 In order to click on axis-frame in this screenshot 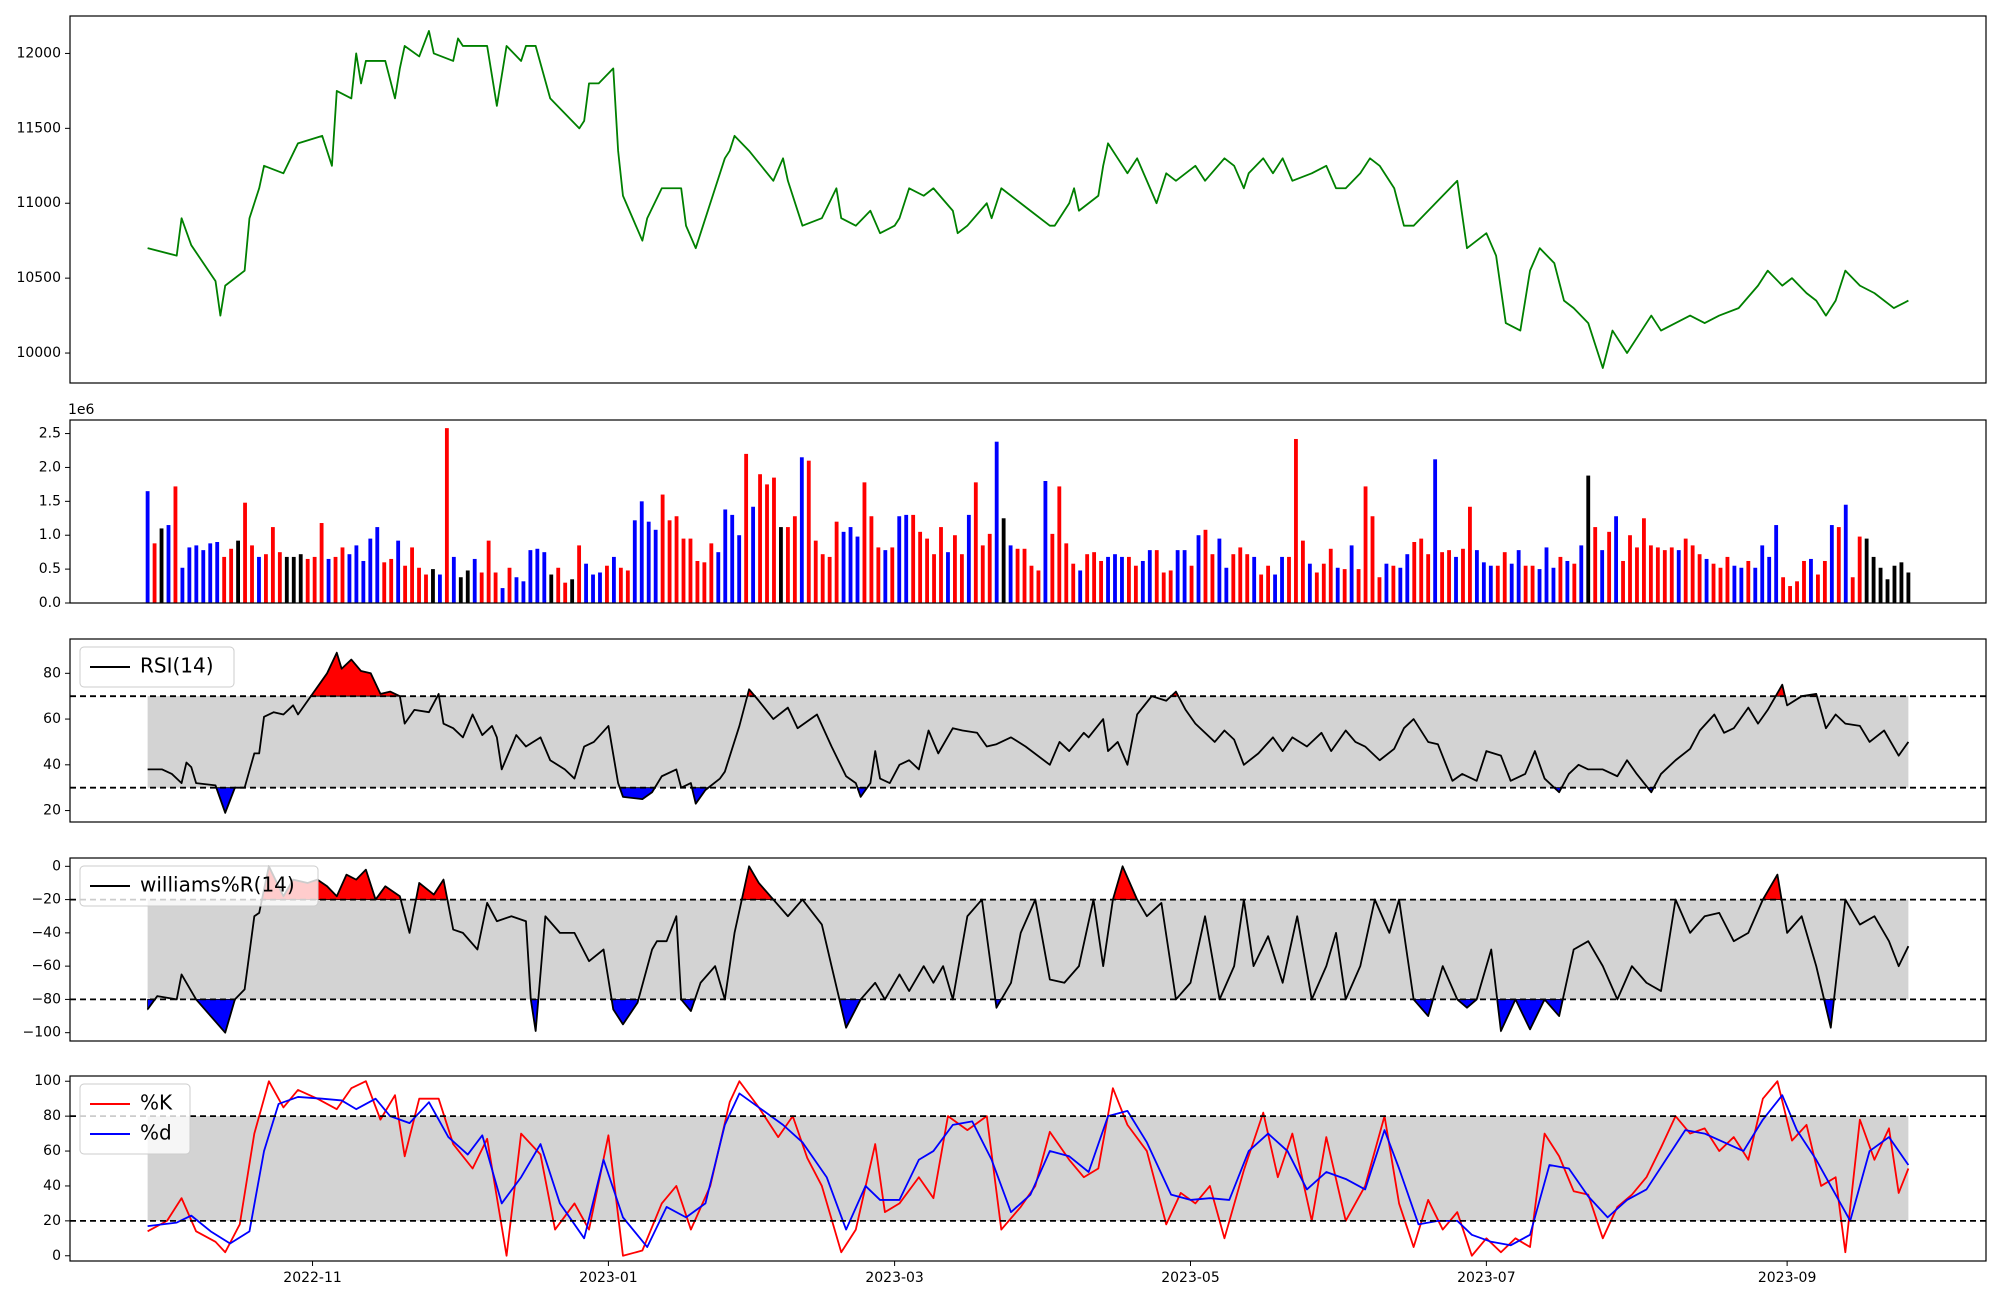, I will do `click(1028, 949)`.